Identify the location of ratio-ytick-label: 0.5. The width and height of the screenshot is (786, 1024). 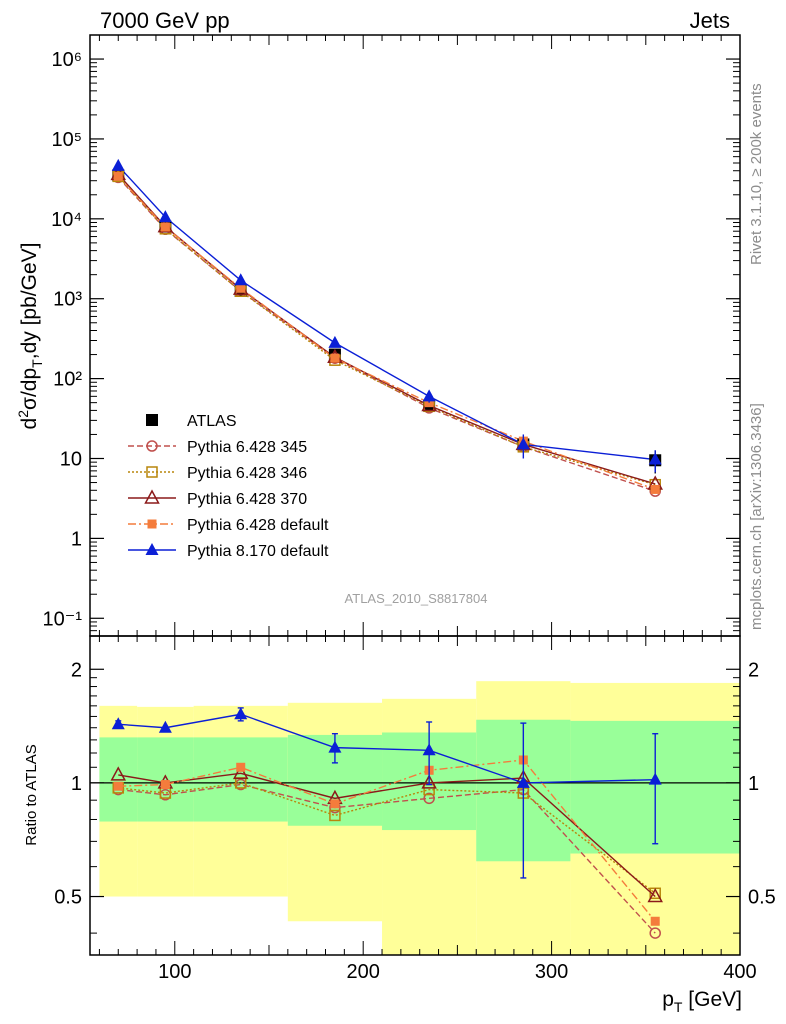
(68, 898).